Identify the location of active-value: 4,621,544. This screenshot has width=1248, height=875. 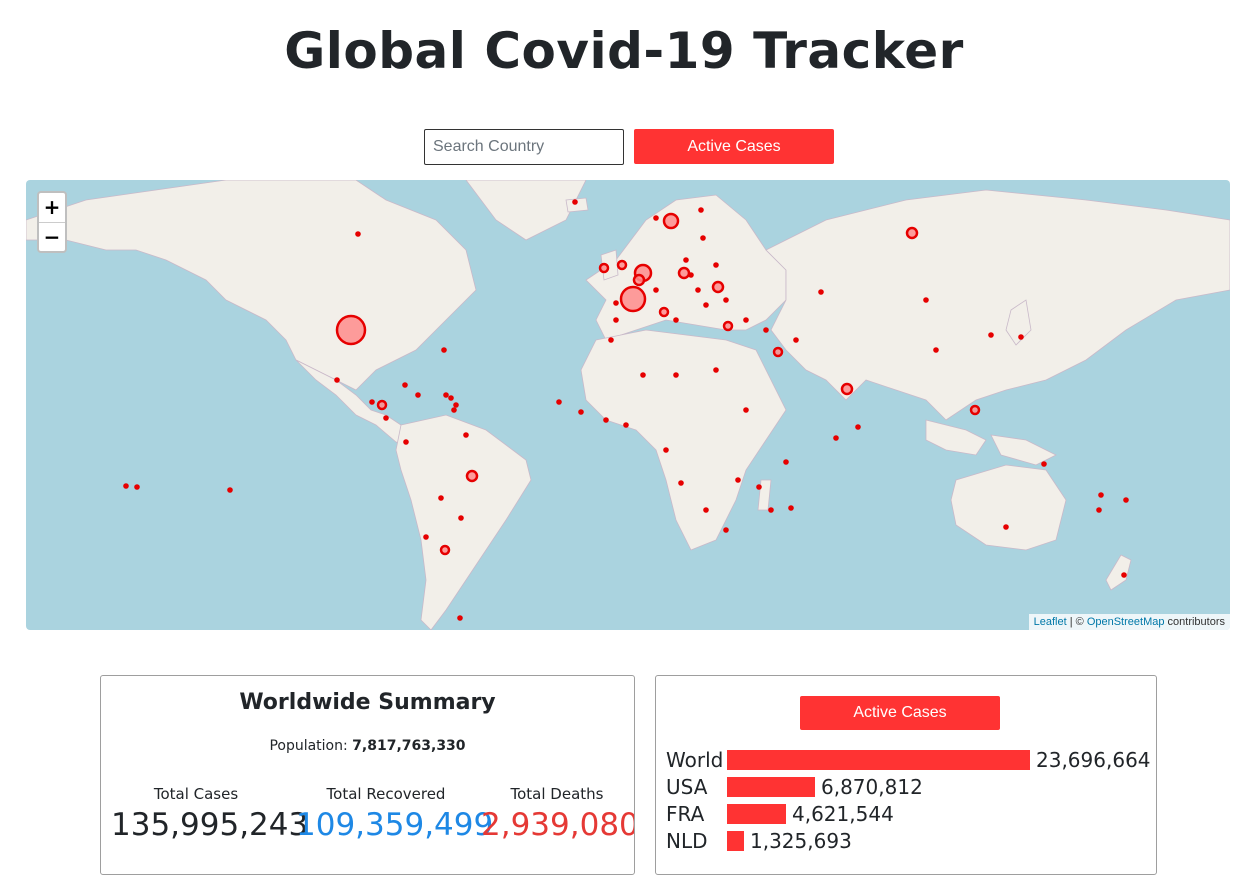
(843, 814).